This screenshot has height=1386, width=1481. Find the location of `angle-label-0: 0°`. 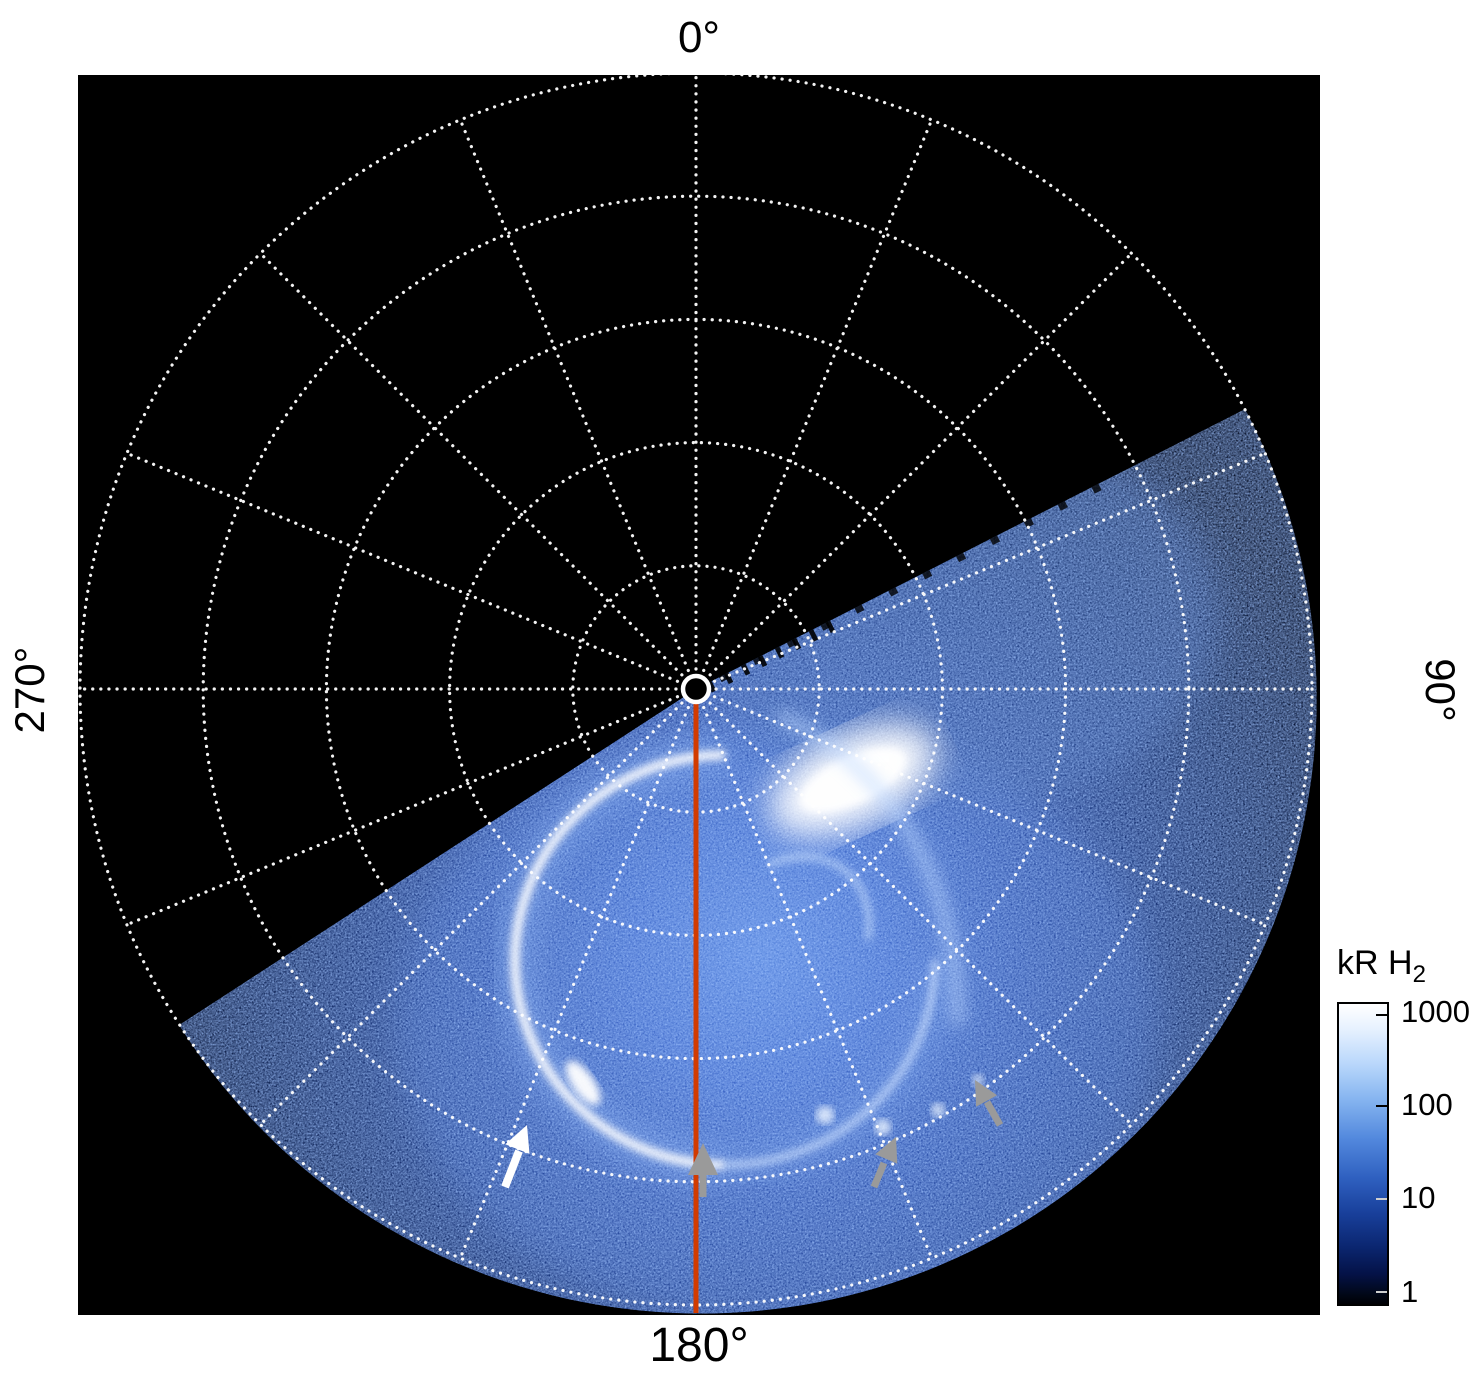

angle-label-0: 0° is located at coordinates (699, 37).